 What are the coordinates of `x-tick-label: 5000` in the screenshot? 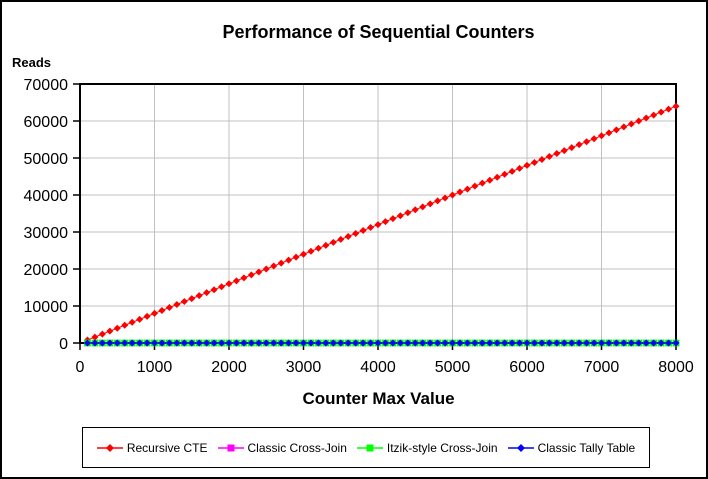 It's located at (453, 367).